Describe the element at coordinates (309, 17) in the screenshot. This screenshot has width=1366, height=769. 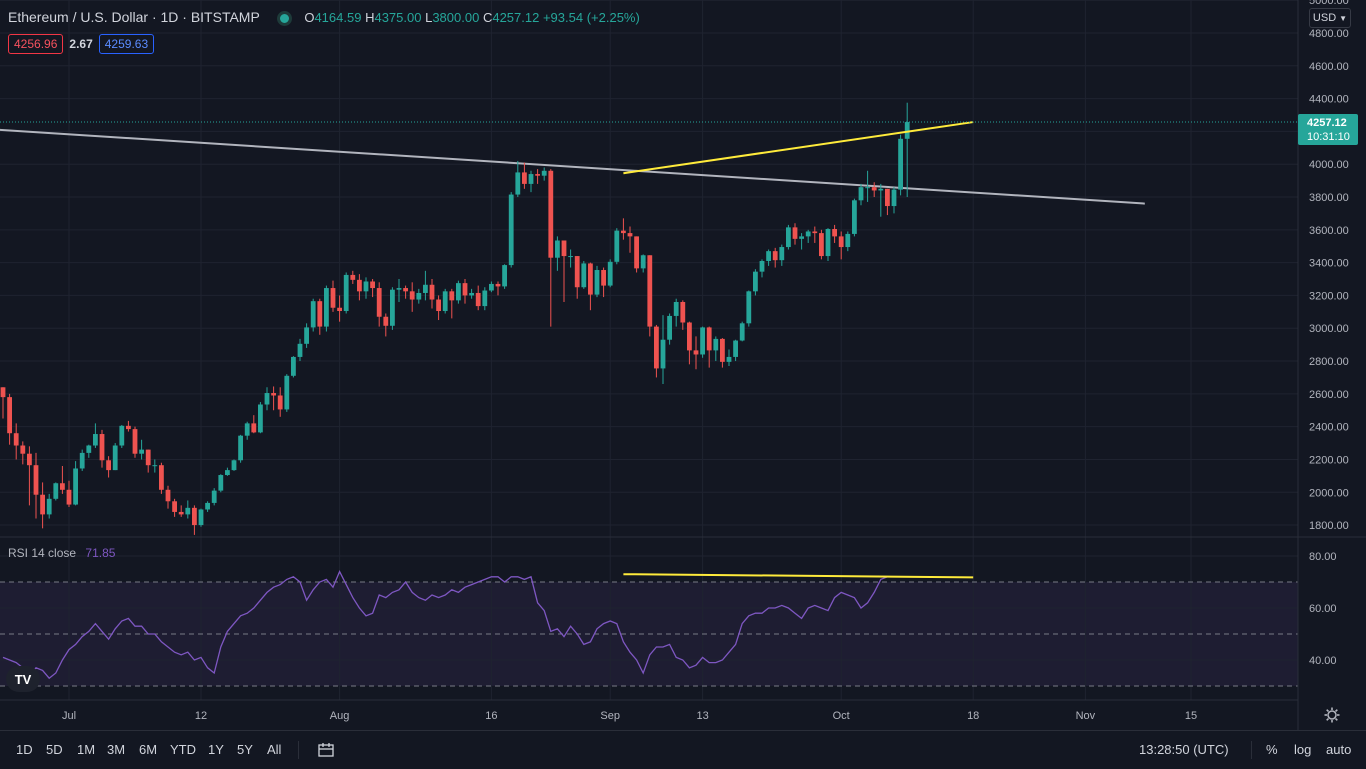
I see `open-label: O` at that location.